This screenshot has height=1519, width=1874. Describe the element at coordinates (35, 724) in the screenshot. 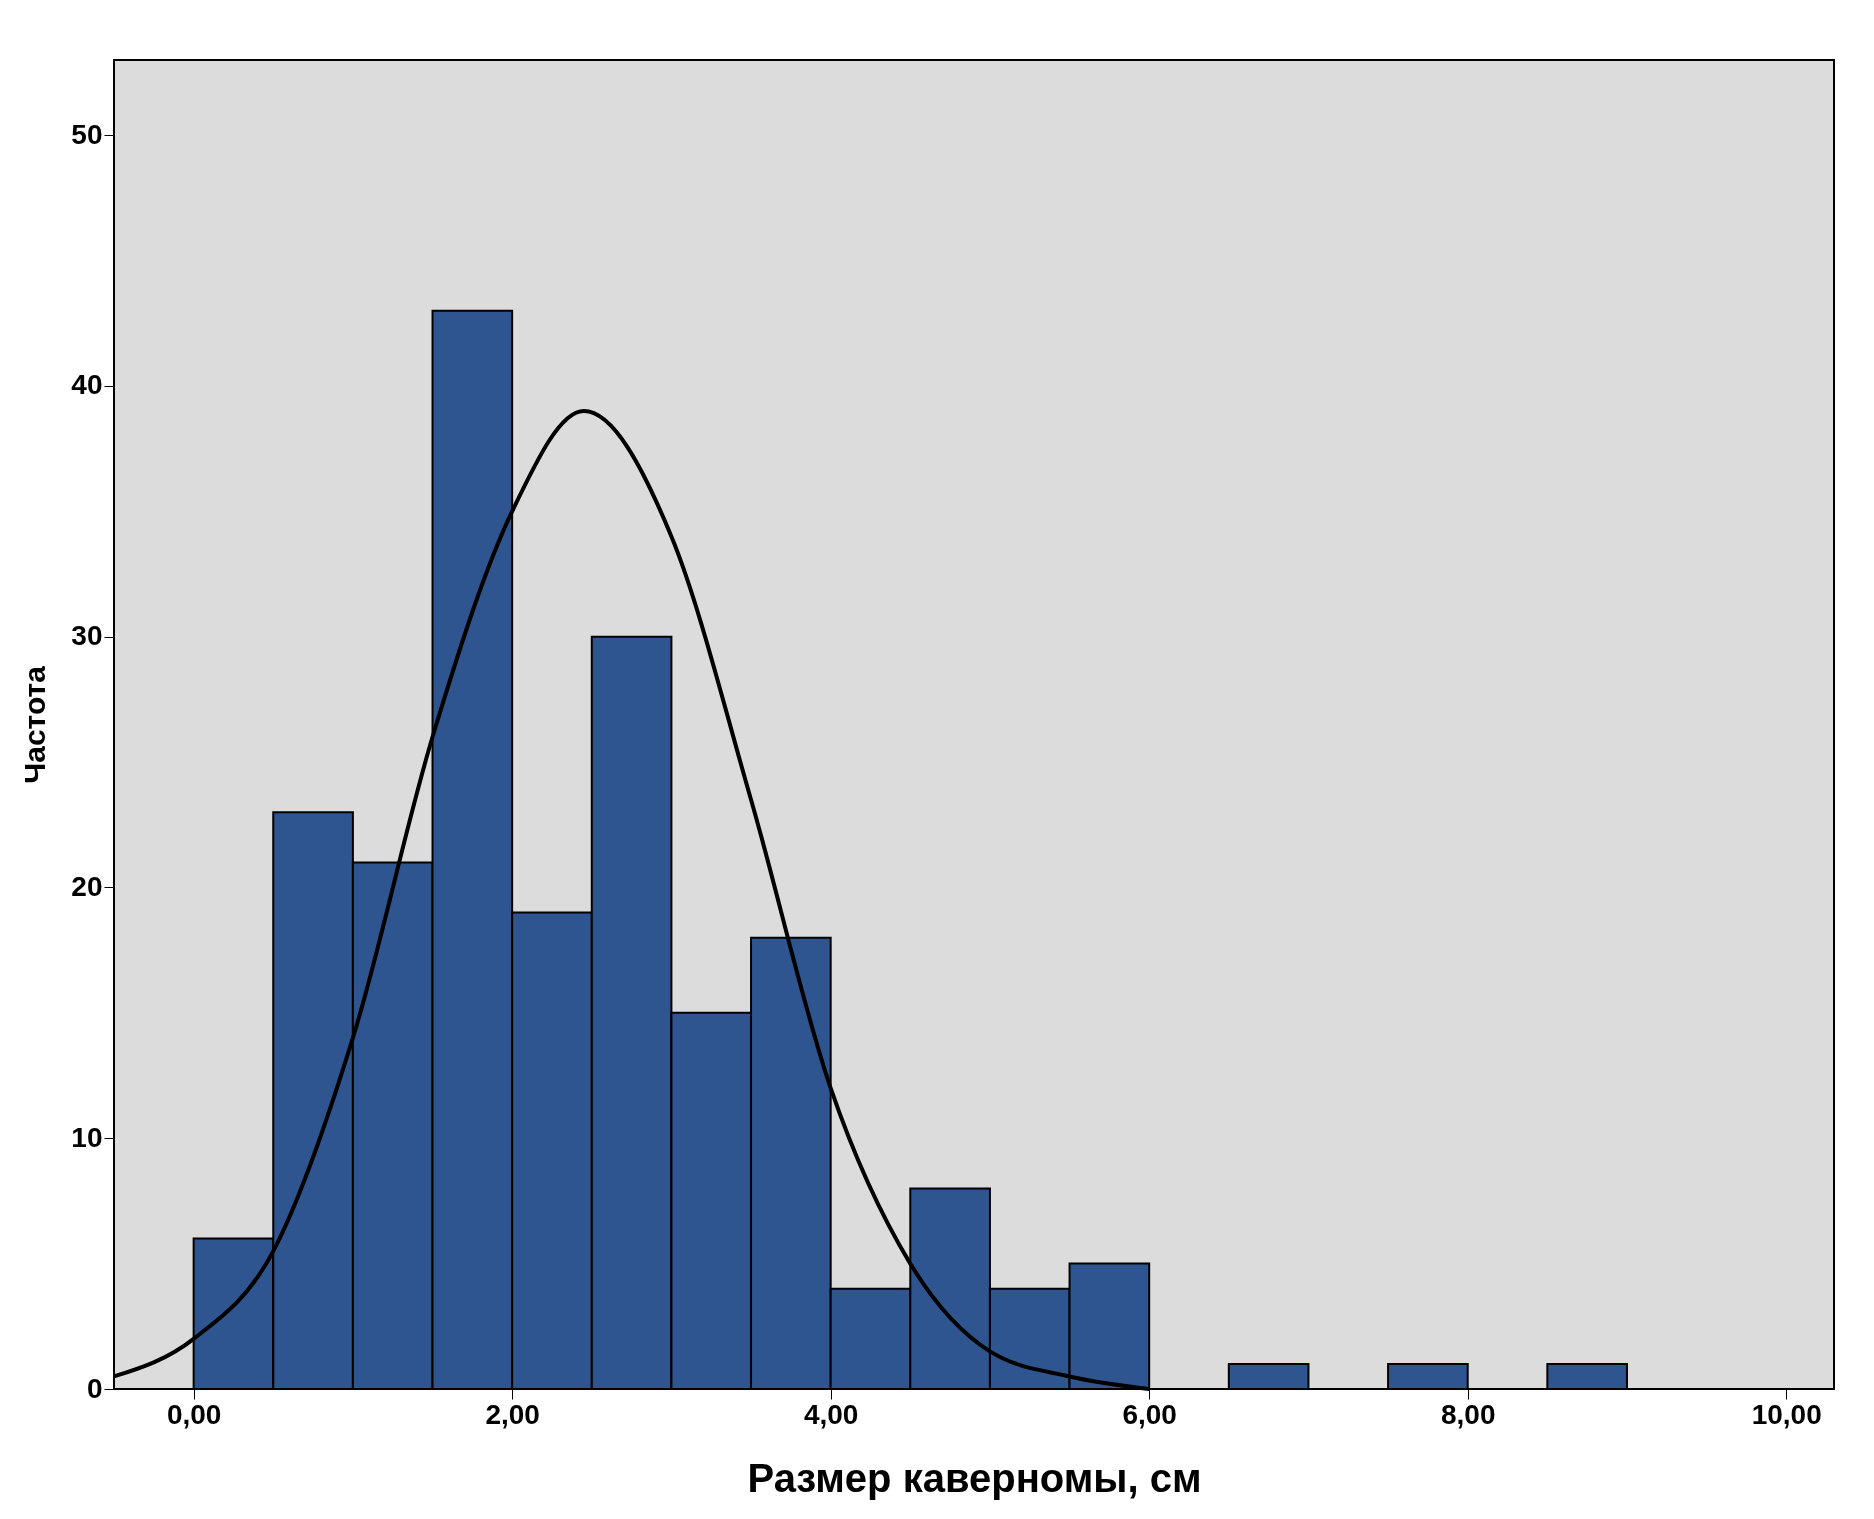

I see `y-axis-title: Частота` at that location.